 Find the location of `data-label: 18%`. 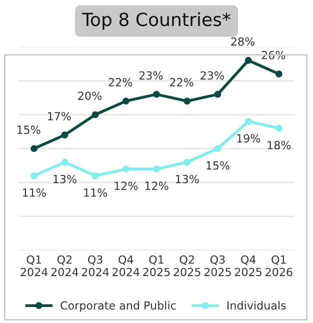

data-label: 18% is located at coordinates (279, 145).